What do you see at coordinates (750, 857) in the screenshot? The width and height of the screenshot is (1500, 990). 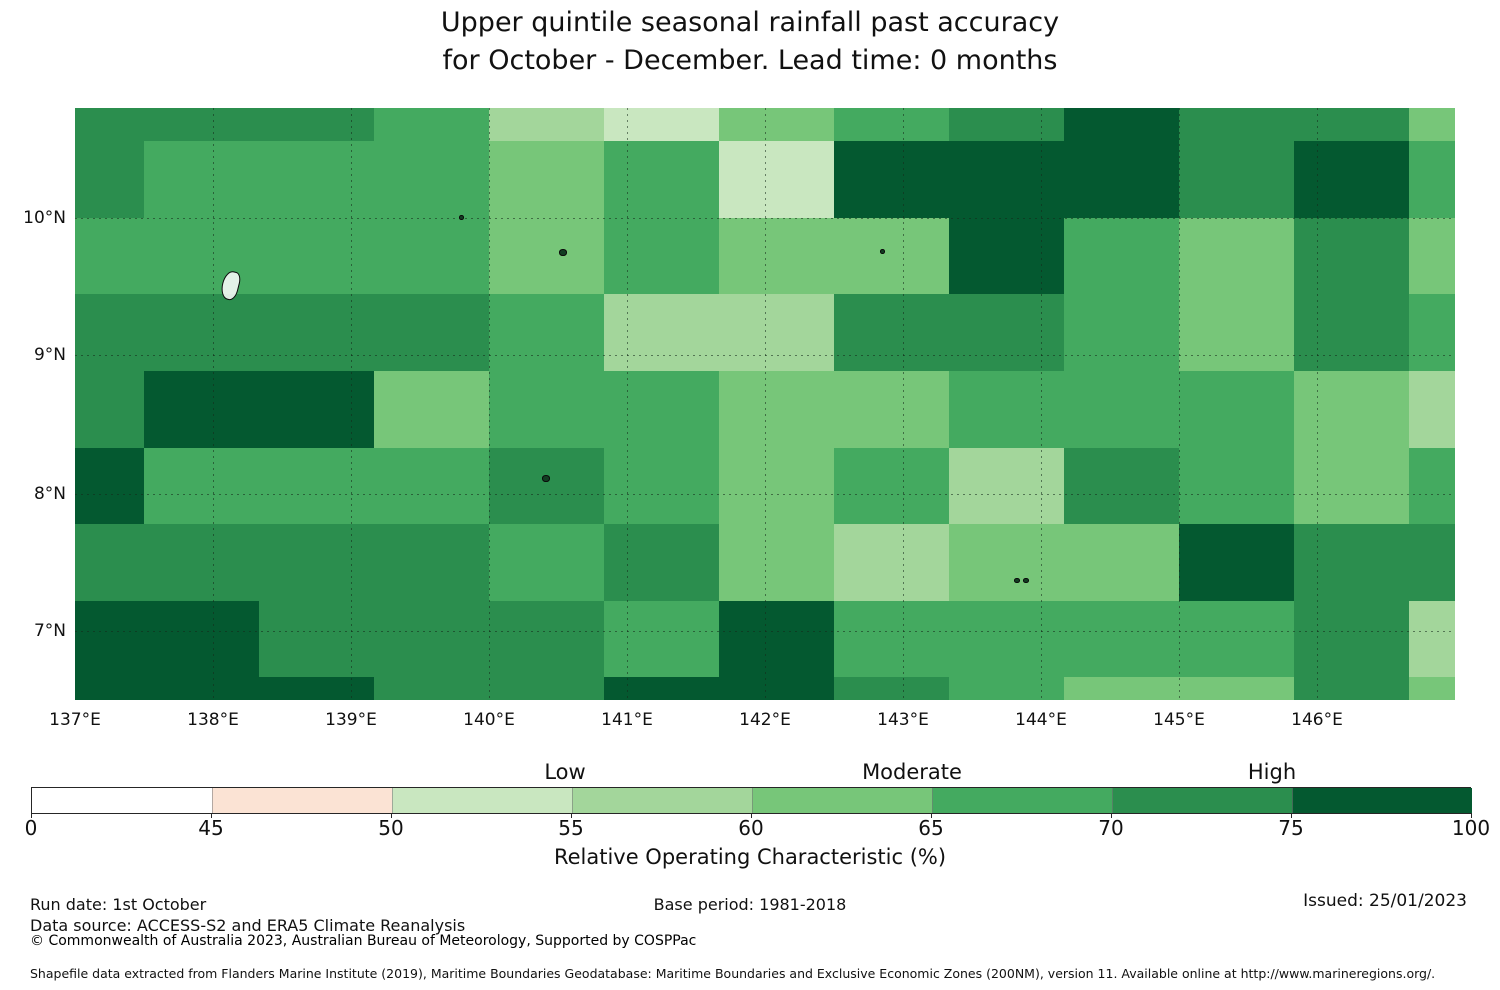 I see `colorbar-axis-label: Relative Operating Characteristic (%)` at bounding box center [750, 857].